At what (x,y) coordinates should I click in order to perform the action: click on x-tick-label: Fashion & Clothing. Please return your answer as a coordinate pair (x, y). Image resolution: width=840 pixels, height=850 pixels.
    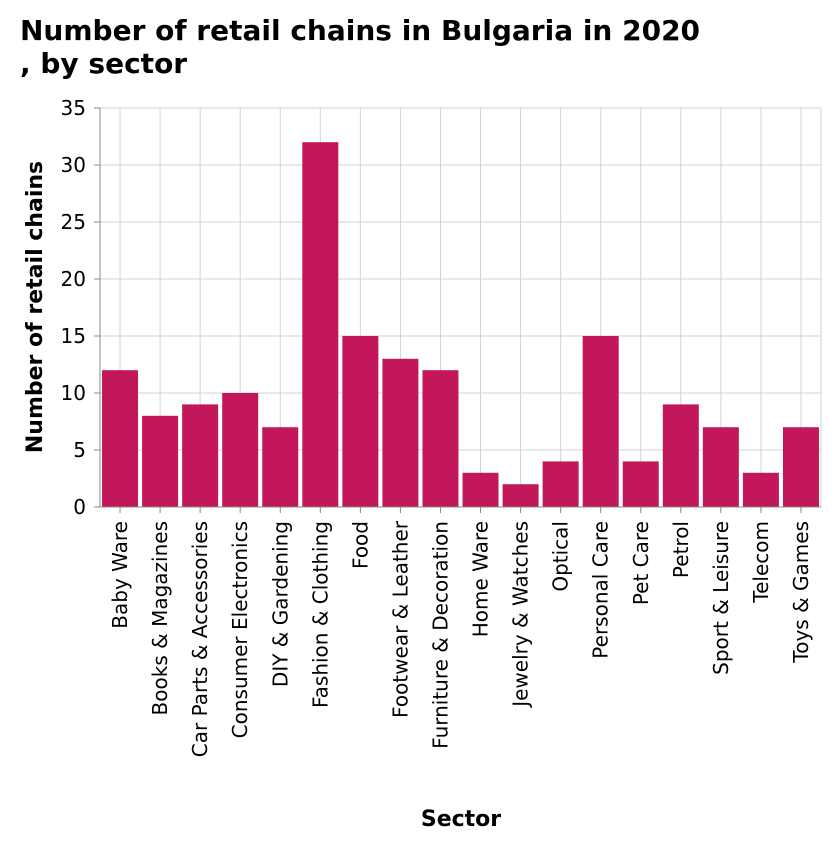
    Looking at the image, I should click on (320, 614).